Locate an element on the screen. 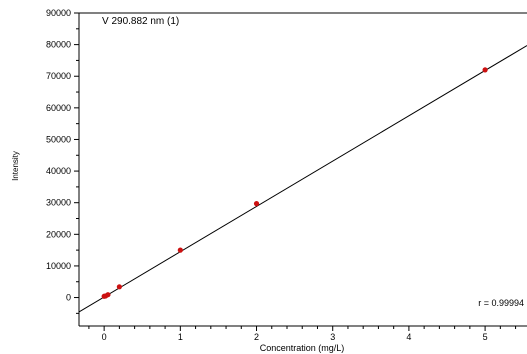  x-tick-label: 1 is located at coordinates (180, 337).